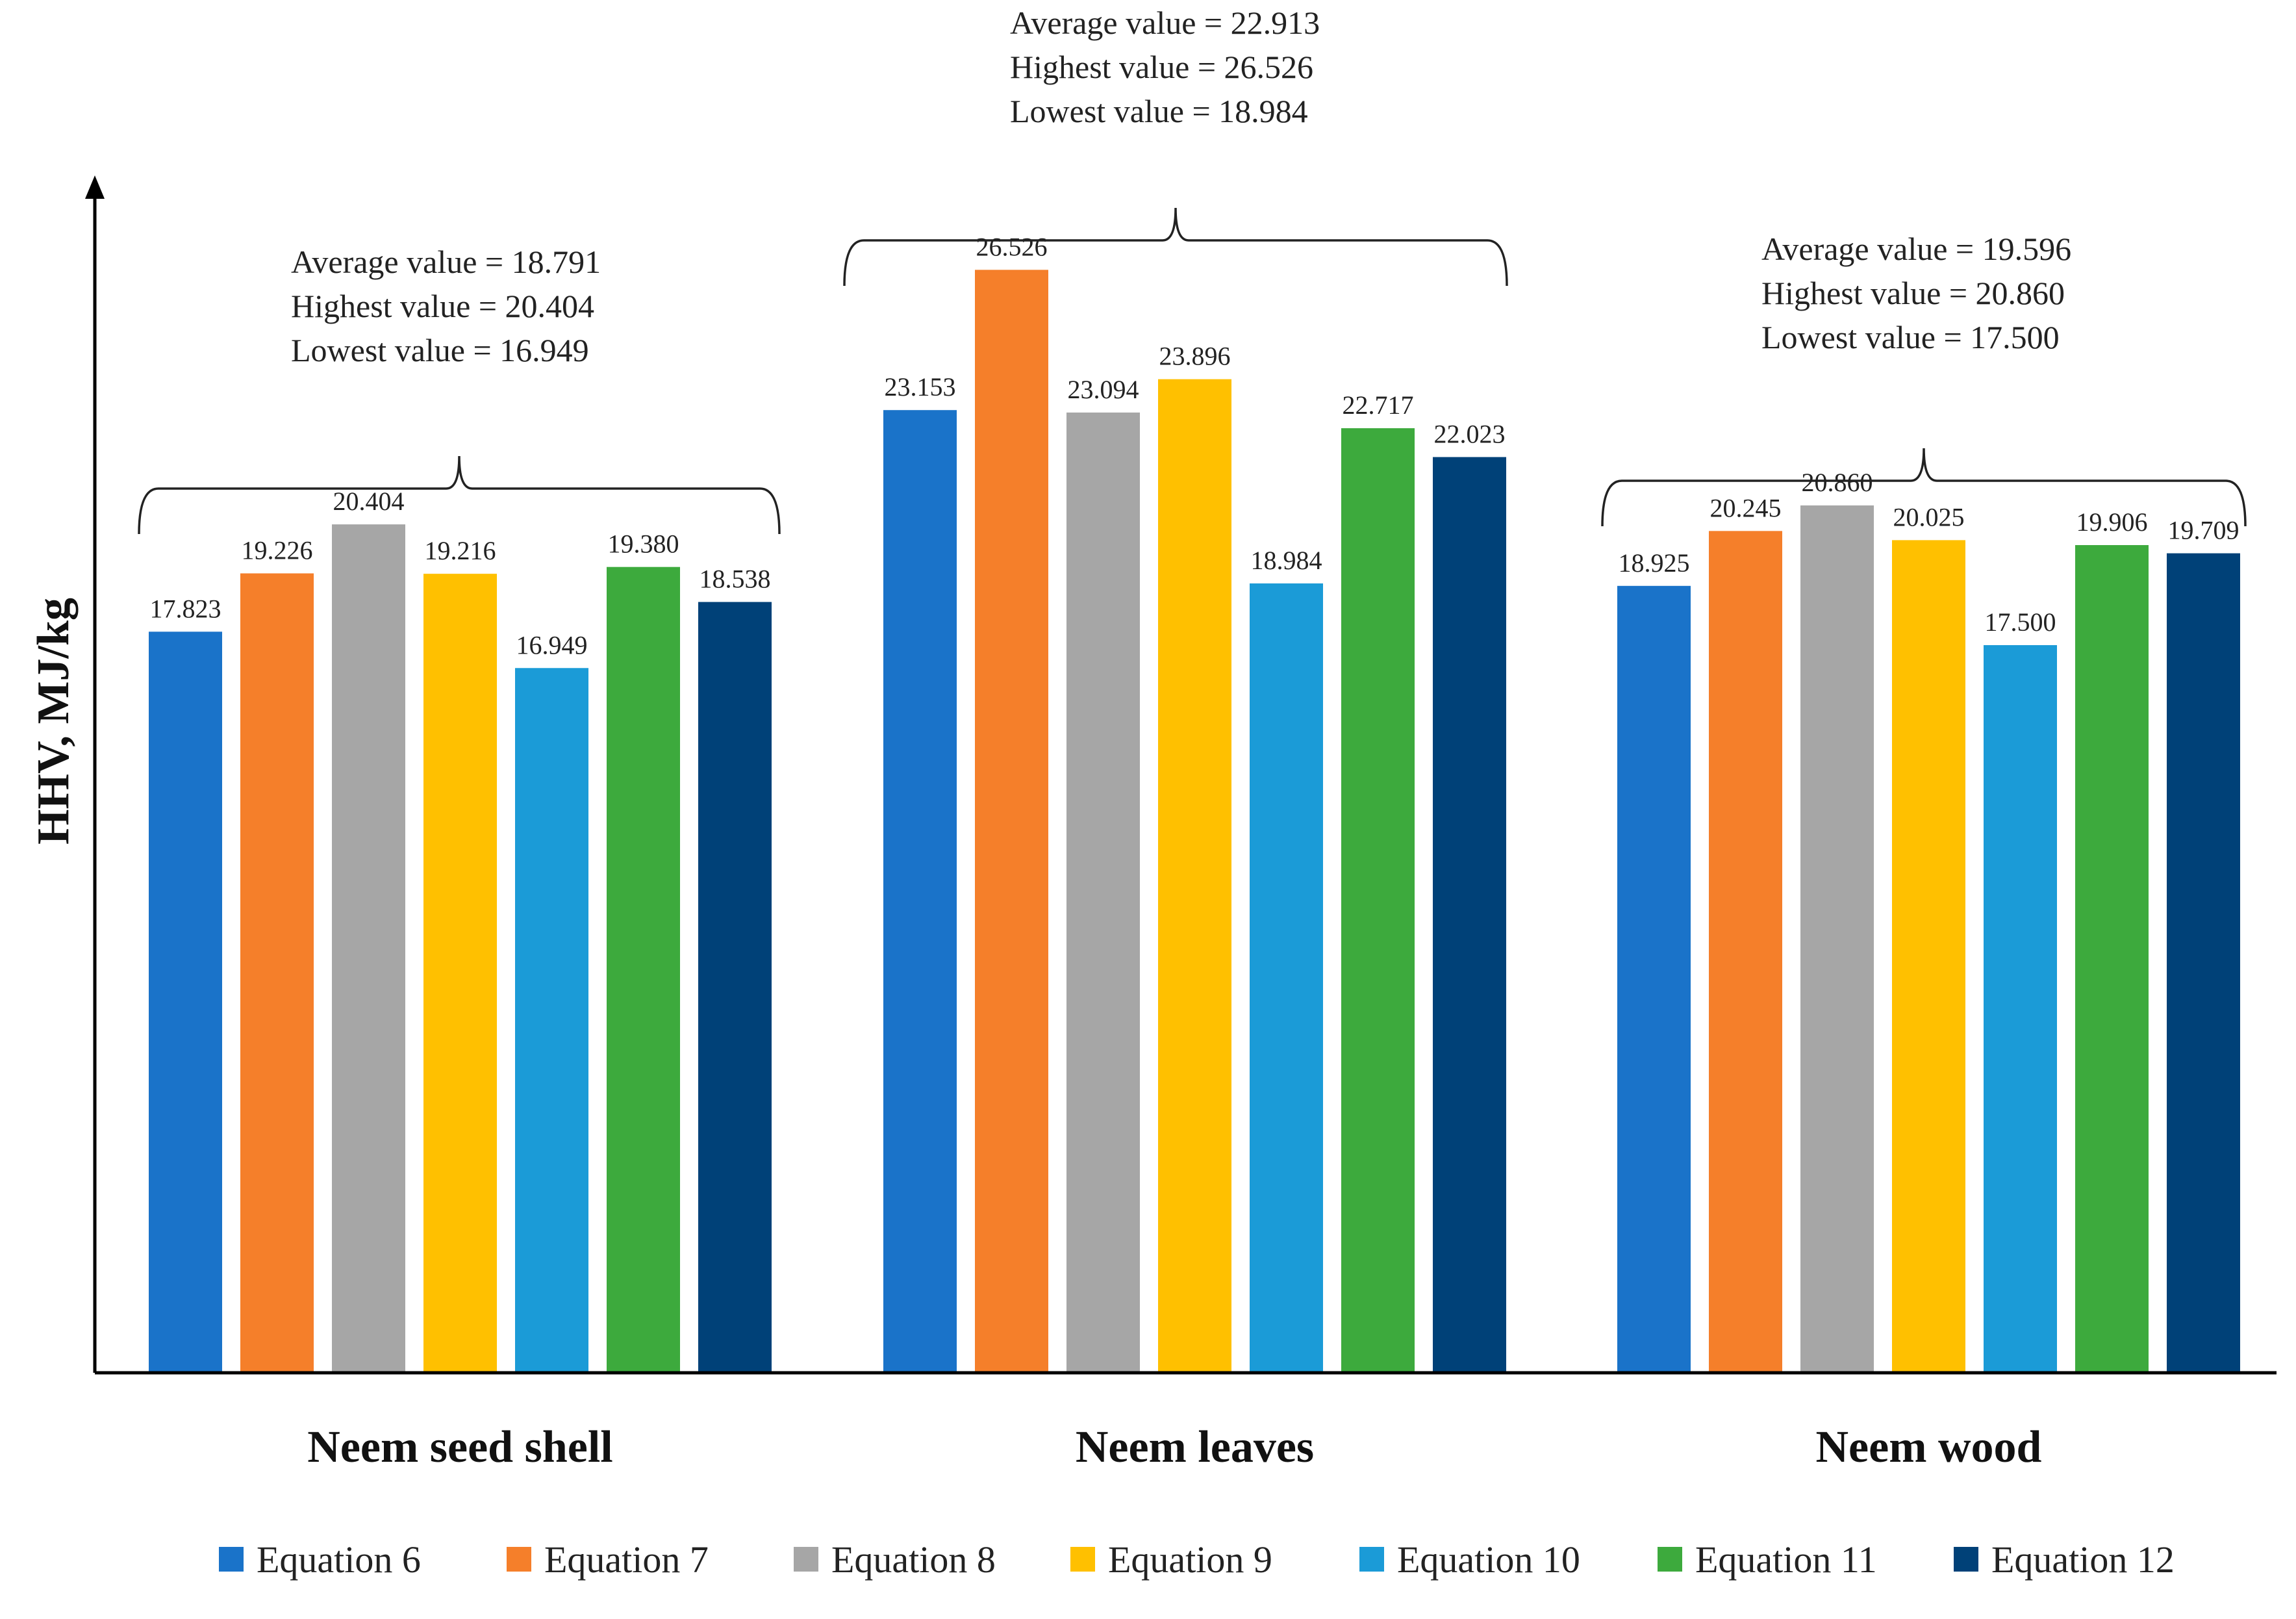  Describe the element at coordinates (1012, 246) in the screenshot. I see `bar-value-label: 26.526` at that location.